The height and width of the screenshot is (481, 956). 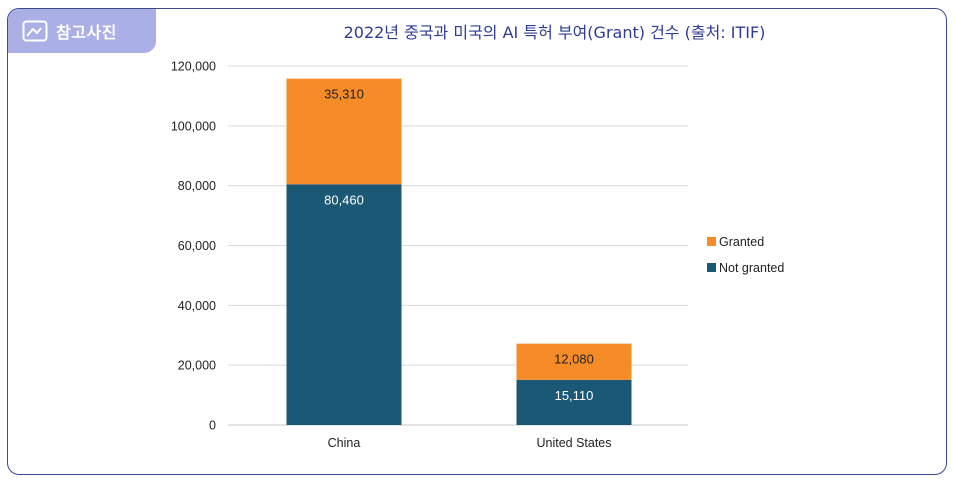 I want to click on y-tick-label: 120,000, so click(x=193, y=67).